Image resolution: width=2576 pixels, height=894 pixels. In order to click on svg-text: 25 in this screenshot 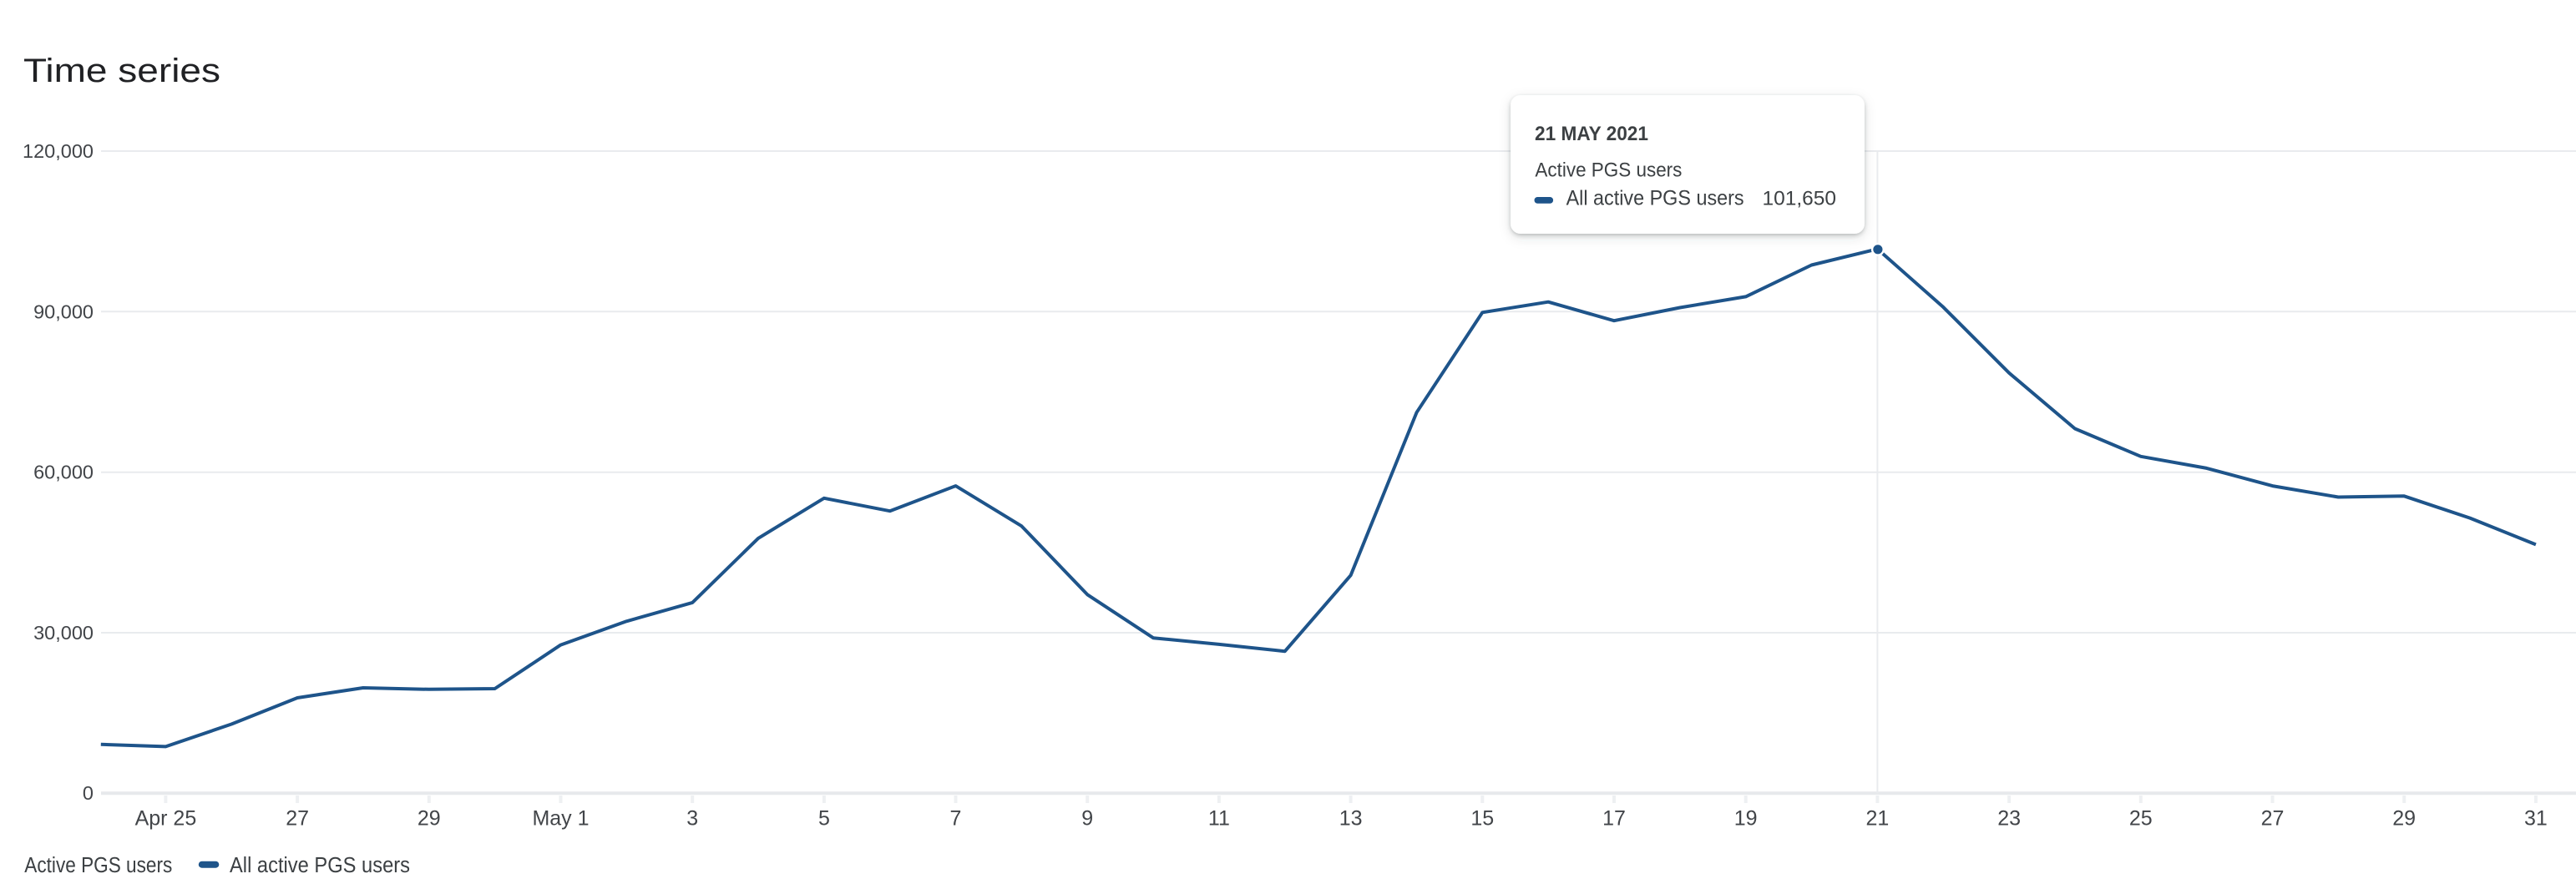, I will do `click(2141, 818)`.